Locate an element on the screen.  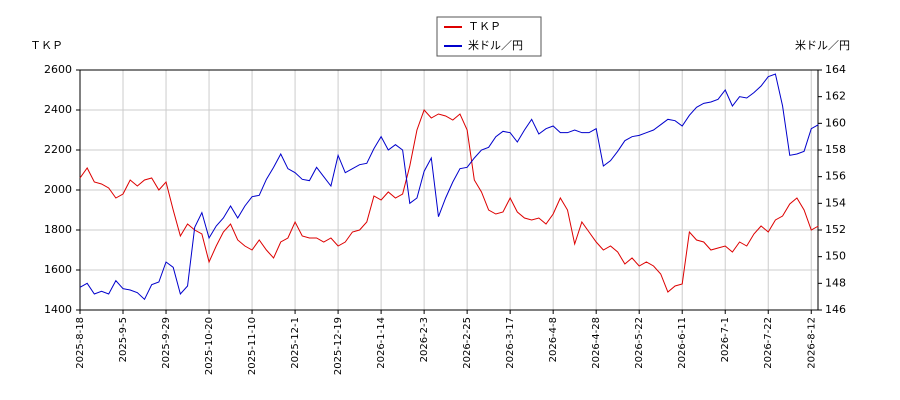
x-tick-label: 2026-1-14 is located at coordinates (381, 343).